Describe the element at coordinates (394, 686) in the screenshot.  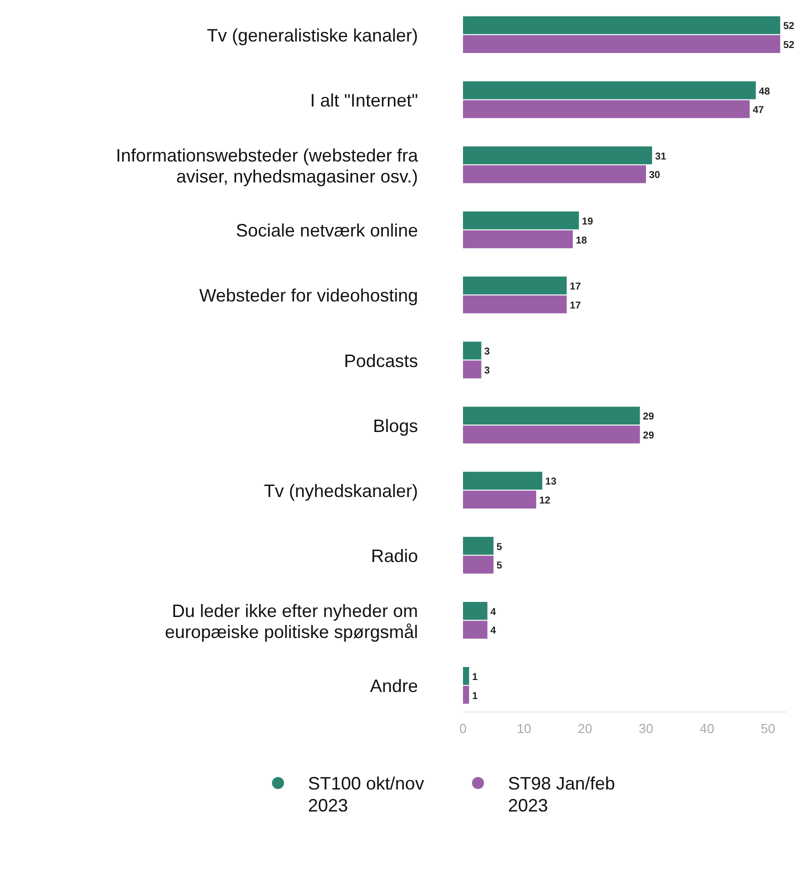
I see `y-tick-label: Andre` at that location.